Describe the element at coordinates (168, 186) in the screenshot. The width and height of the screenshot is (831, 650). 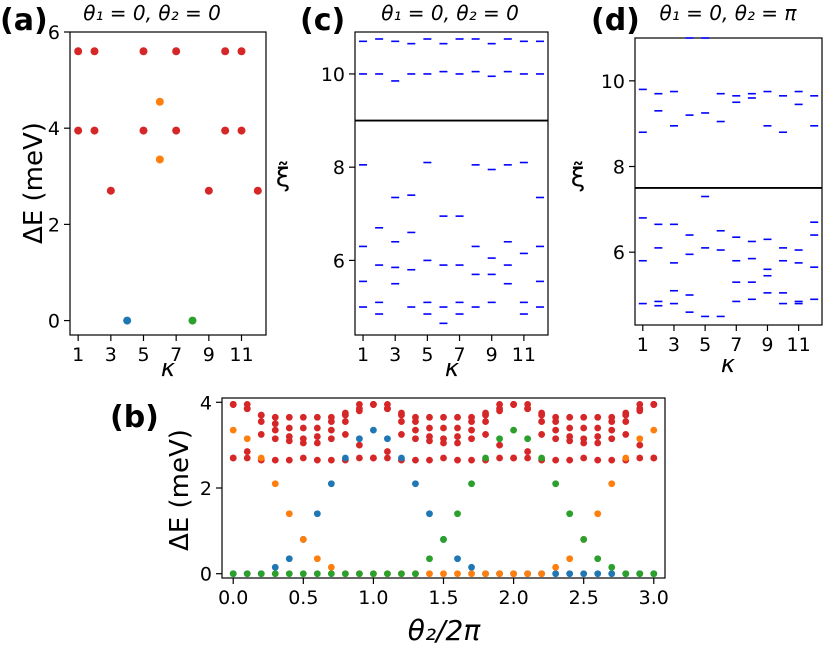
I see `panel-a-points` at that location.